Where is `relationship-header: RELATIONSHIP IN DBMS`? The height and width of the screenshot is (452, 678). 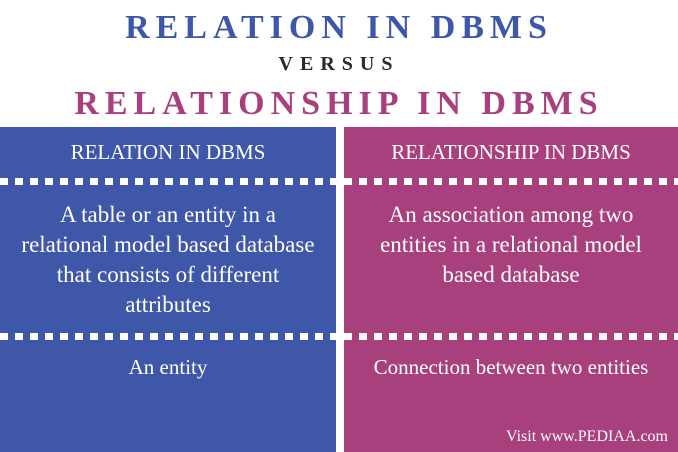
relationship-header: RELATIONSHIP IN DBMS is located at coordinates (511, 152).